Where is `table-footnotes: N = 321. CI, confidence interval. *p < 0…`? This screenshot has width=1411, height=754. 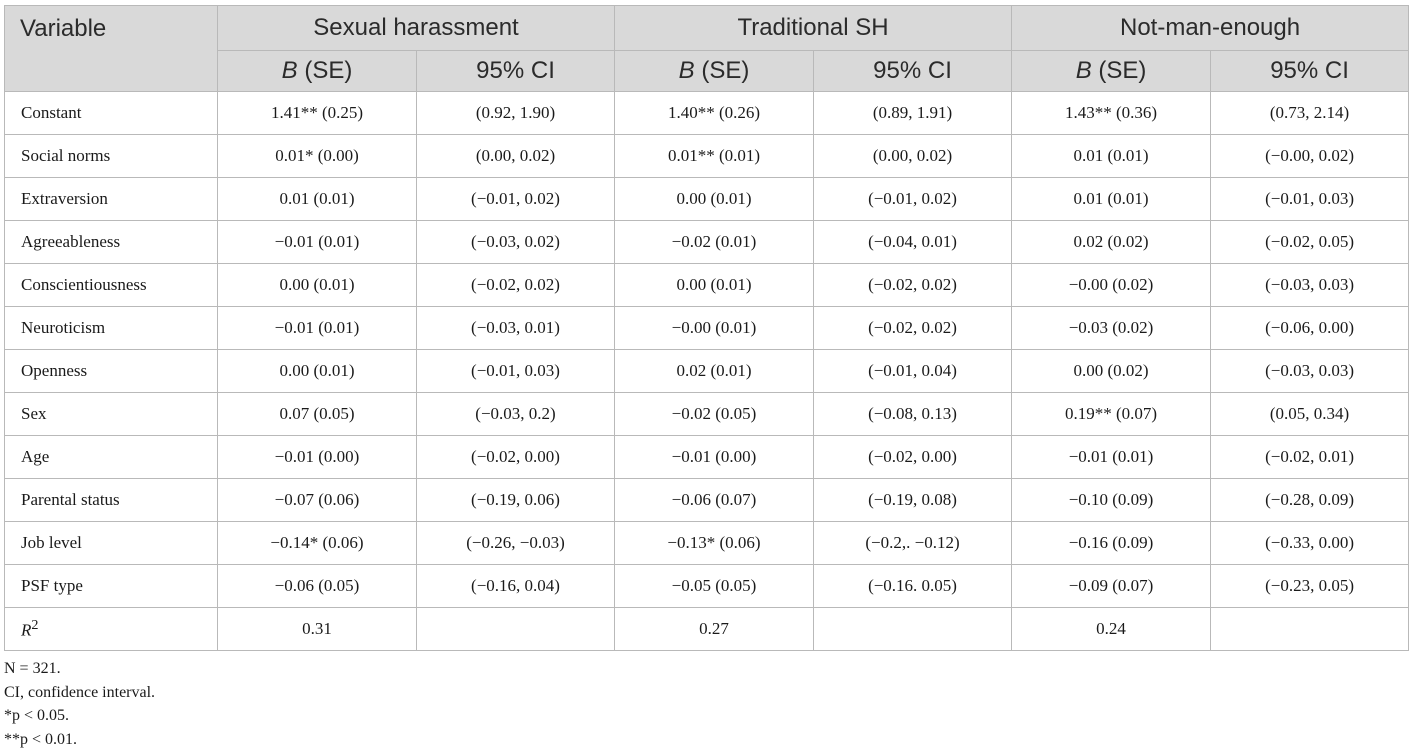
table-footnotes: N = 321. CI, confidence interval. *p < 0… is located at coordinates (79, 704).